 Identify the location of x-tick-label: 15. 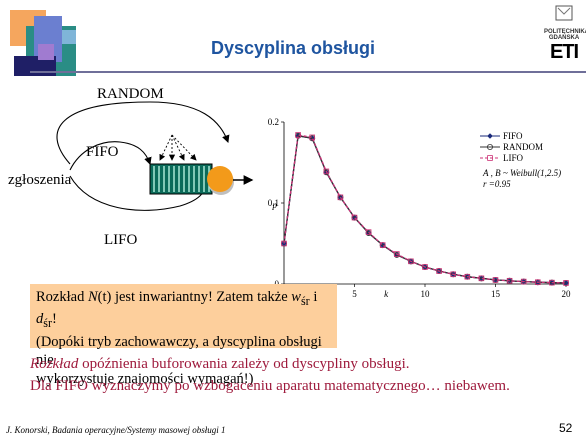
(496, 294).